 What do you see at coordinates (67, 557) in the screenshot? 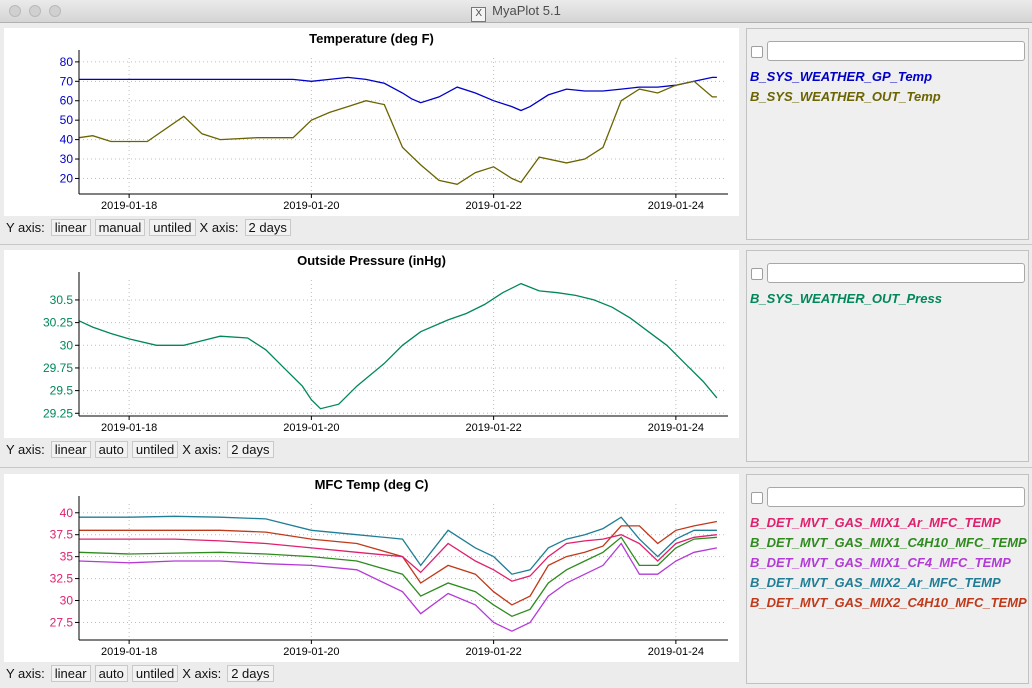
I see `y-tick-label: 35` at bounding box center [67, 557].